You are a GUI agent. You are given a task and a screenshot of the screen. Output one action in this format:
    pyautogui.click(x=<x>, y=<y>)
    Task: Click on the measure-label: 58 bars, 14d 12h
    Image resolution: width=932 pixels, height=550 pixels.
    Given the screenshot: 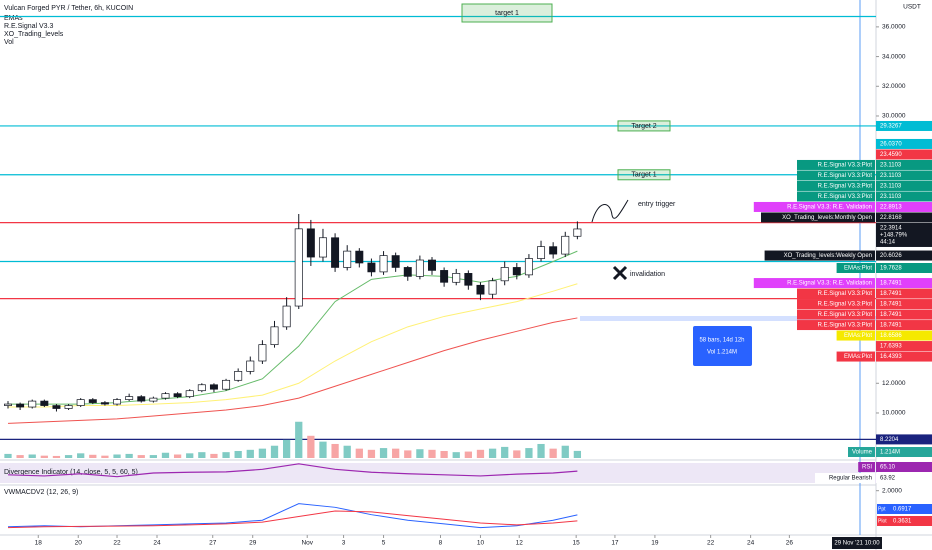 What is the action you would take?
    pyautogui.click(x=721, y=341)
    